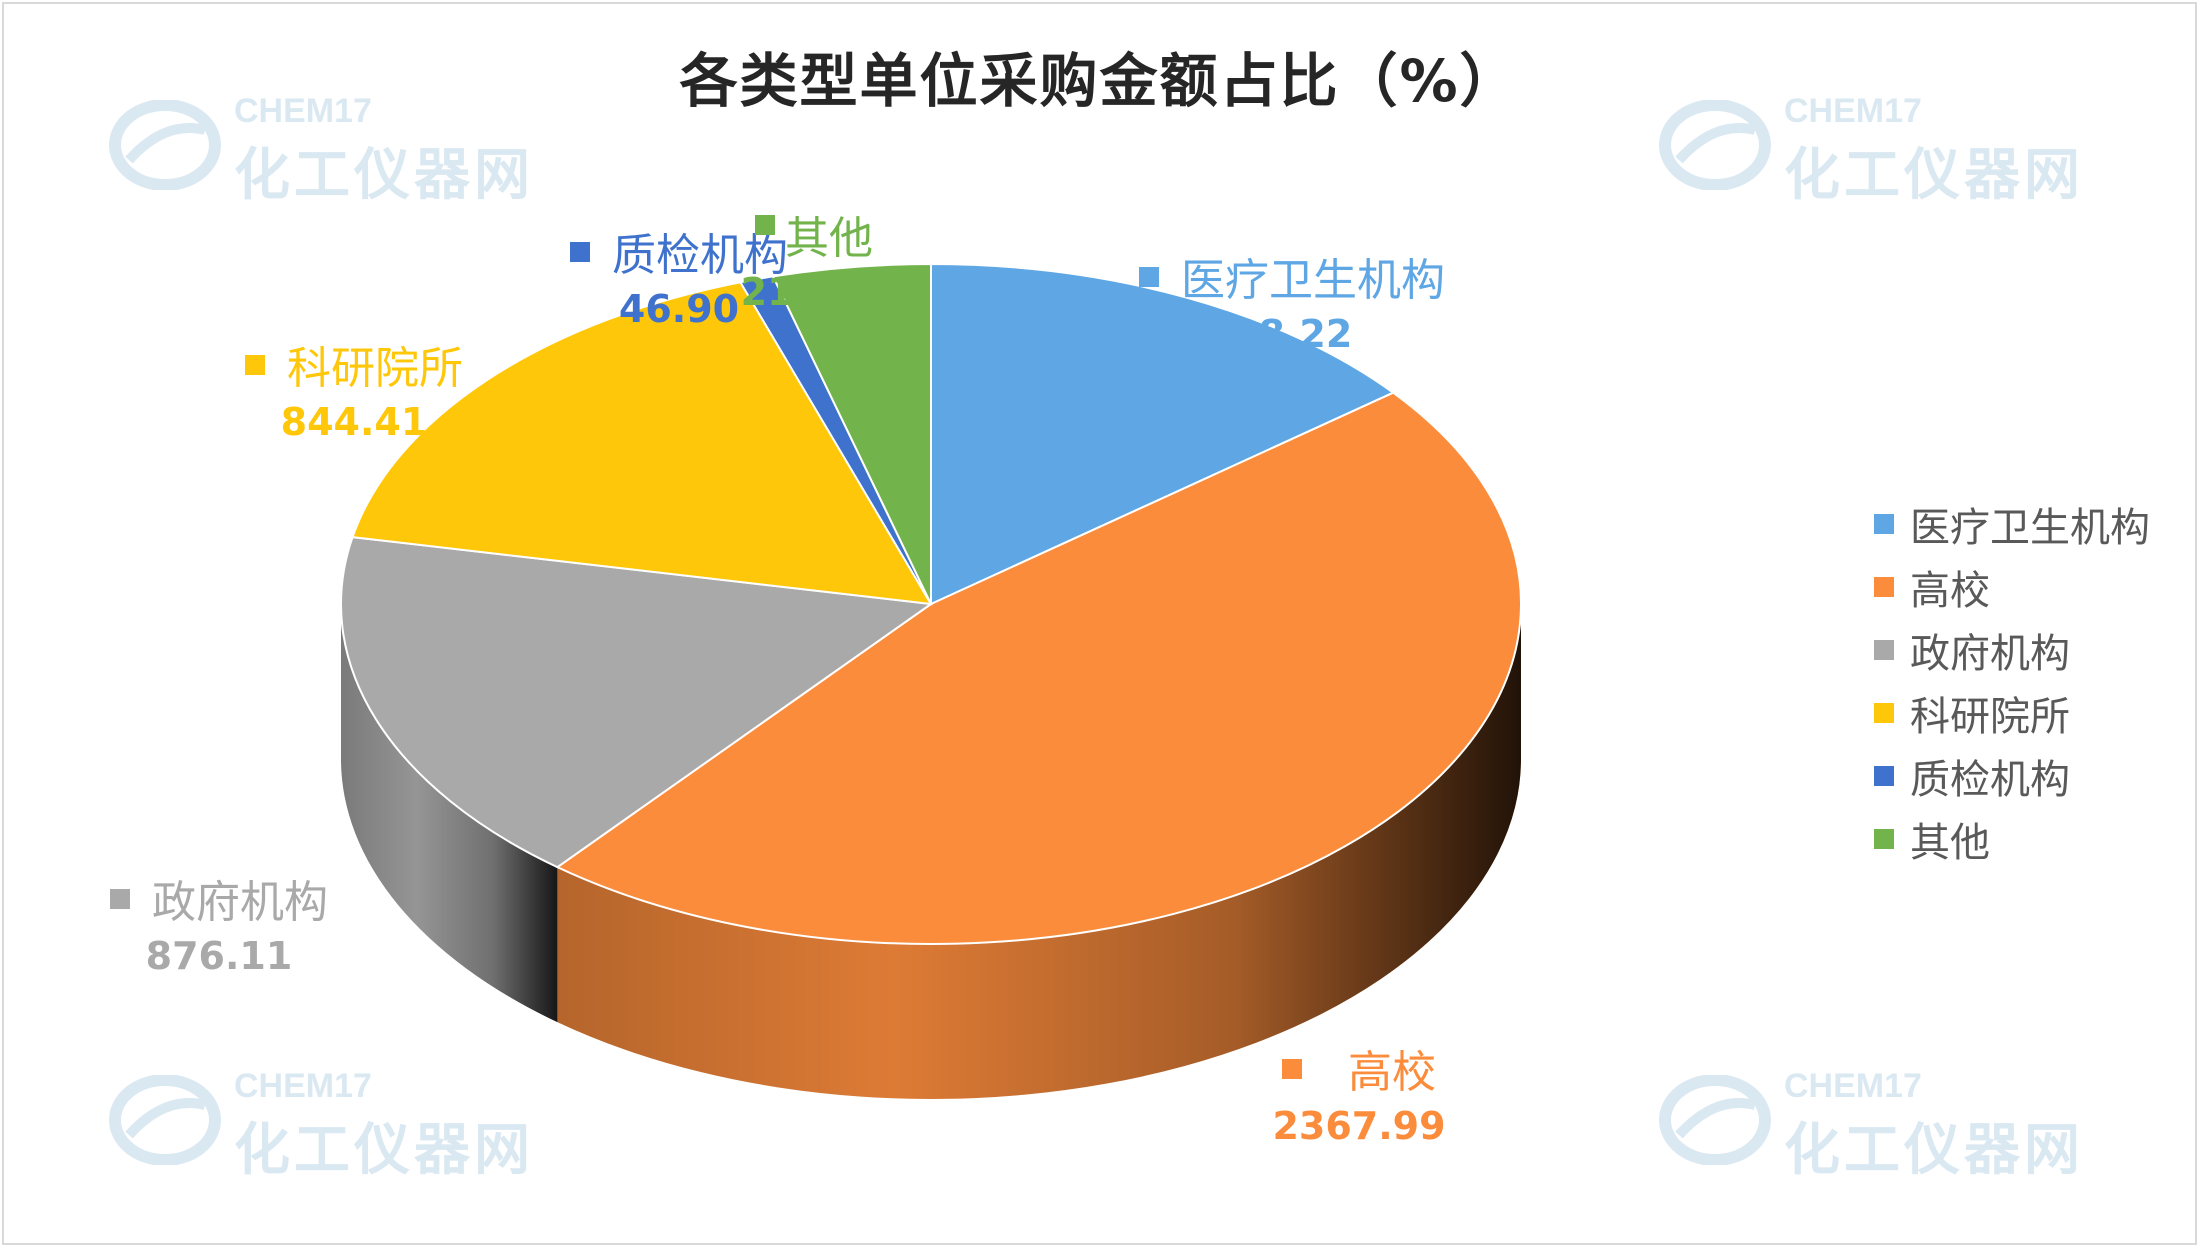 This screenshot has width=2201, height=1249. I want to click on data-label-other: 其他 219.25, so click(814, 258).